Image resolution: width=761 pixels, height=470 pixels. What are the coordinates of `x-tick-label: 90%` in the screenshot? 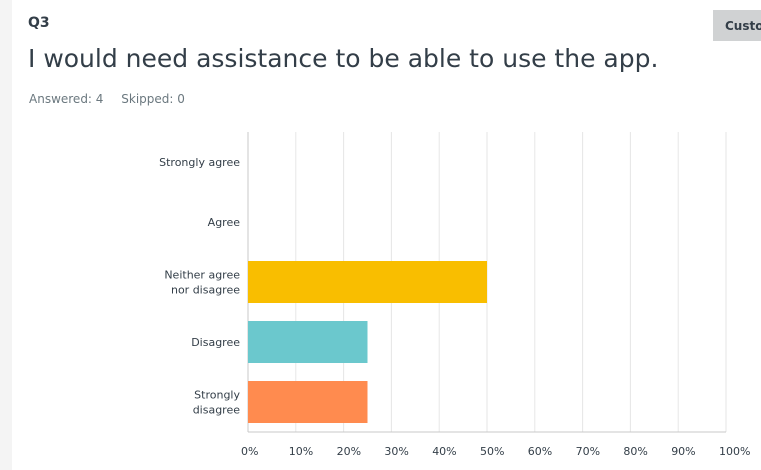 It's located at (683, 451).